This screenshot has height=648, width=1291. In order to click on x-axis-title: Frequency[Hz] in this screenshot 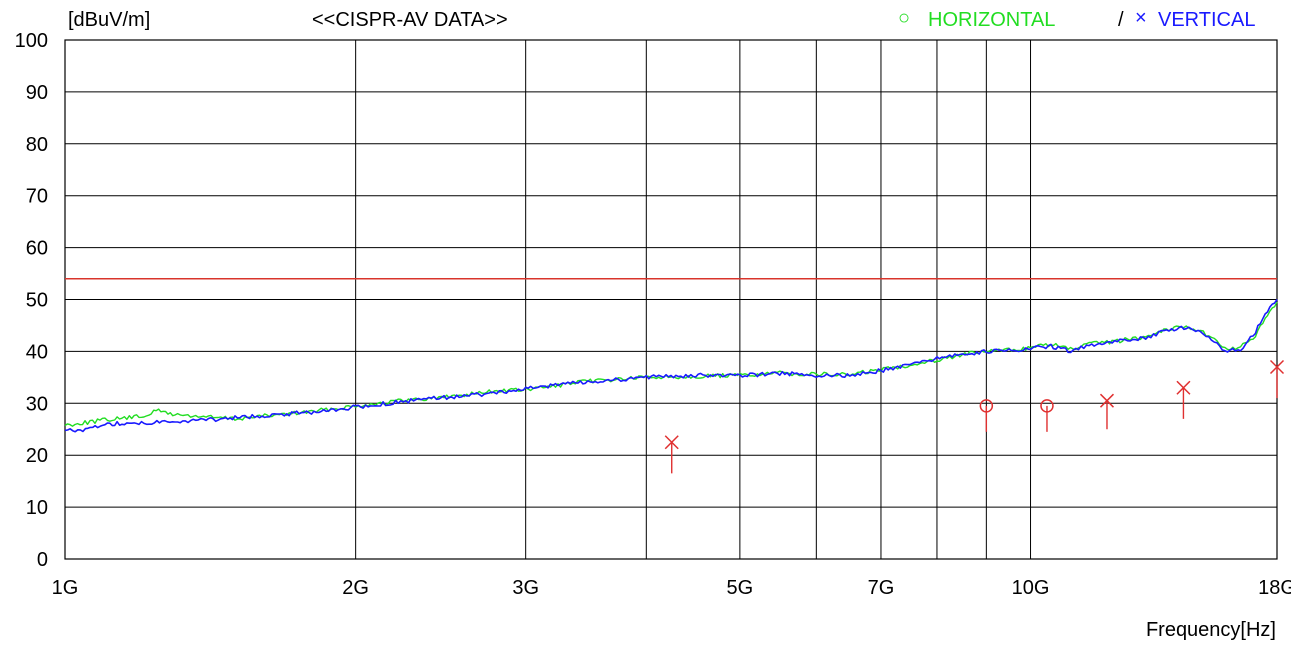, I will do `click(1211, 630)`.